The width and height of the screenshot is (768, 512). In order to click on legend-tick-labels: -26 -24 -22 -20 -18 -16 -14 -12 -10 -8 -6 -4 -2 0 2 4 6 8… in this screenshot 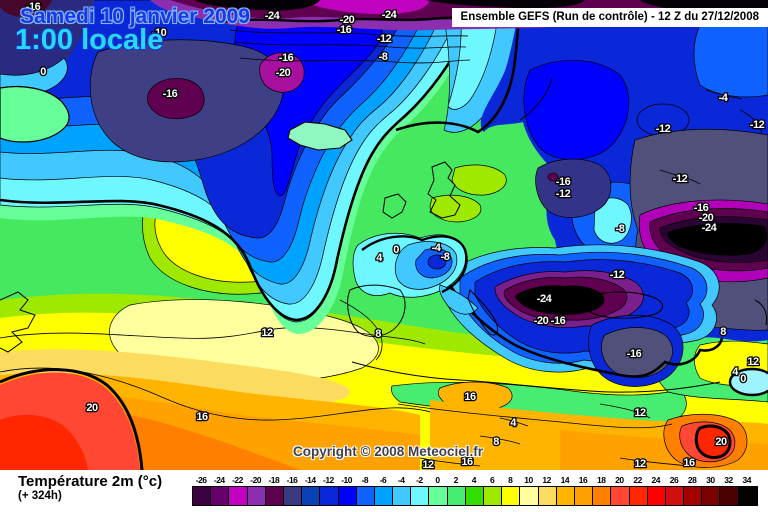, I will do `click(475, 480)`.